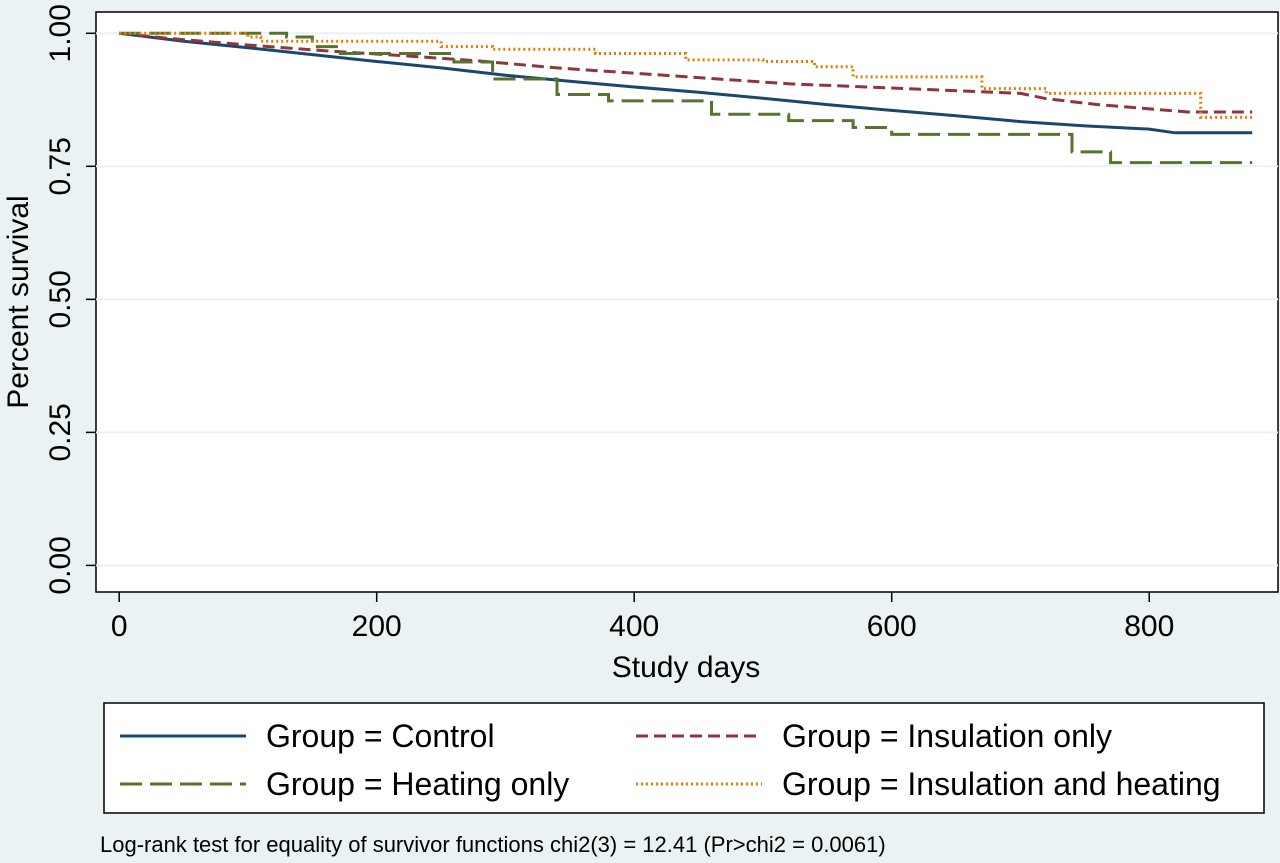 Image resolution: width=1280 pixels, height=863 pixels. What do you see at coordinates (60, 432) in the screenshot?
I see `y-tick-label: 0.25` at bounding box center [60, 432].